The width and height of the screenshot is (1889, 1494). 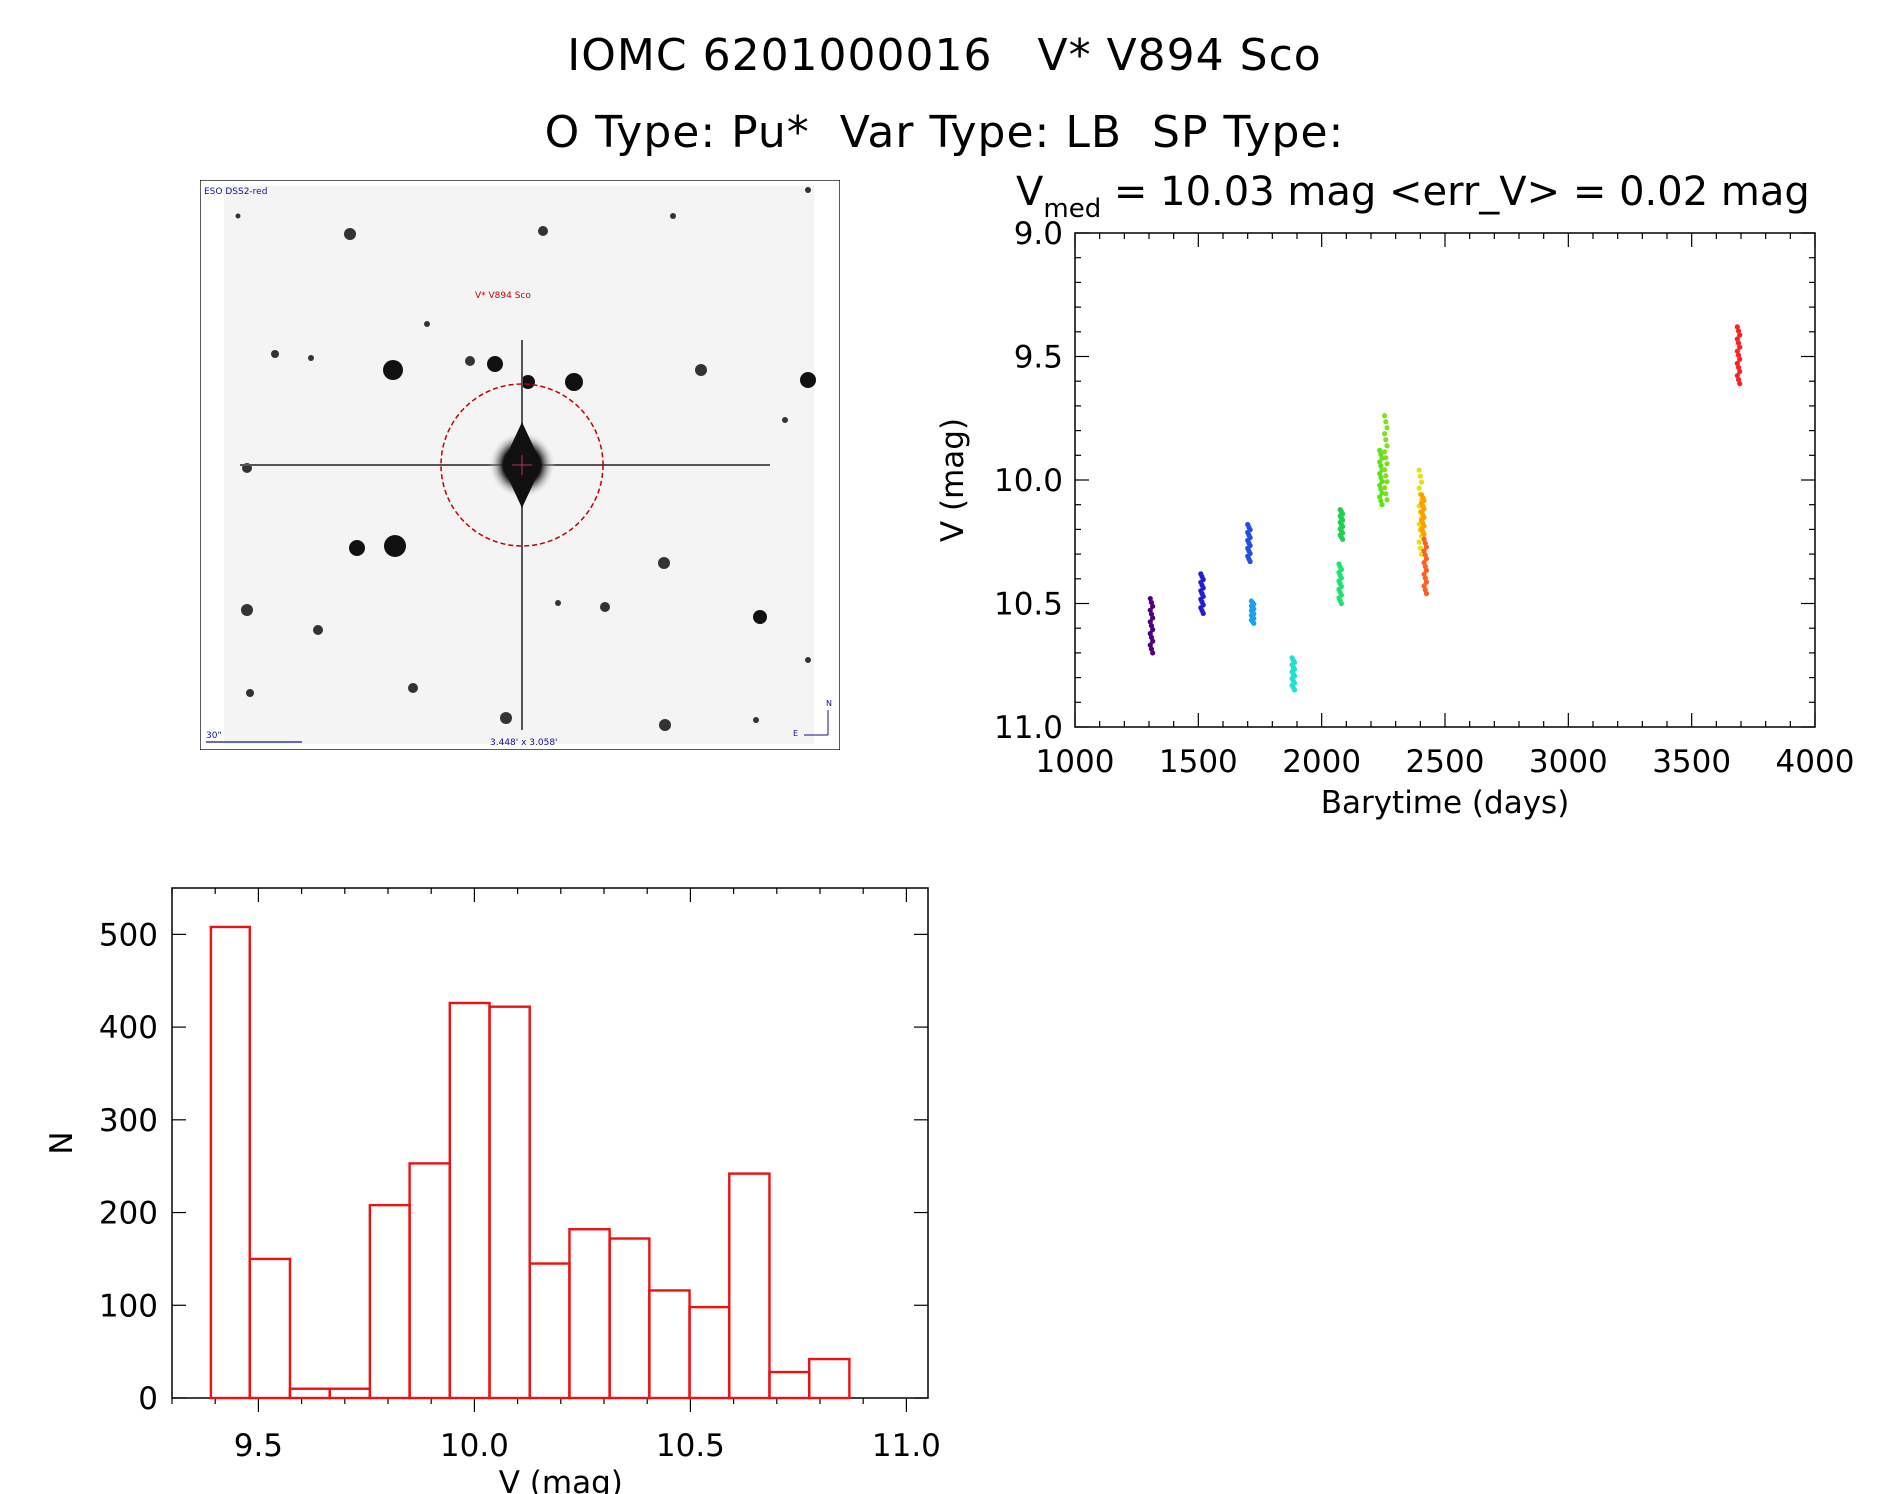 What do you see at coordinates (258, 1446) in the screenshot?
I see `hist-xtick-label: 9.5` at bounding box center [258, 1446].